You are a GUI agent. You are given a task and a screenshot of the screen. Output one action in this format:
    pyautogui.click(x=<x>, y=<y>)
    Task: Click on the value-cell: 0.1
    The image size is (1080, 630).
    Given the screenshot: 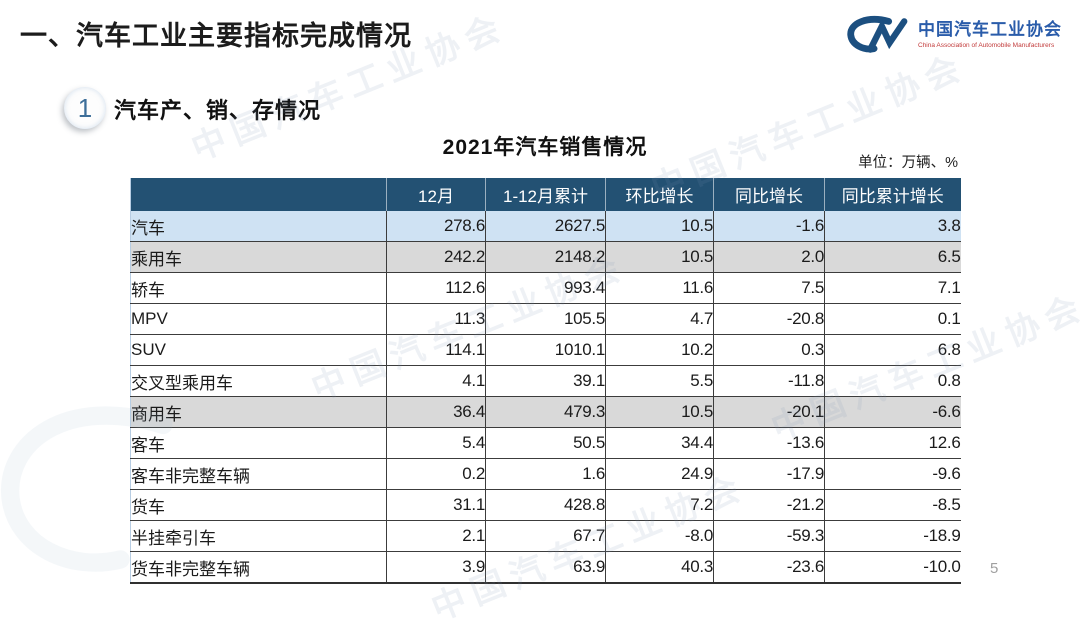 What is the action you would take?
    pyautogui.click(x=892, y=319)
    